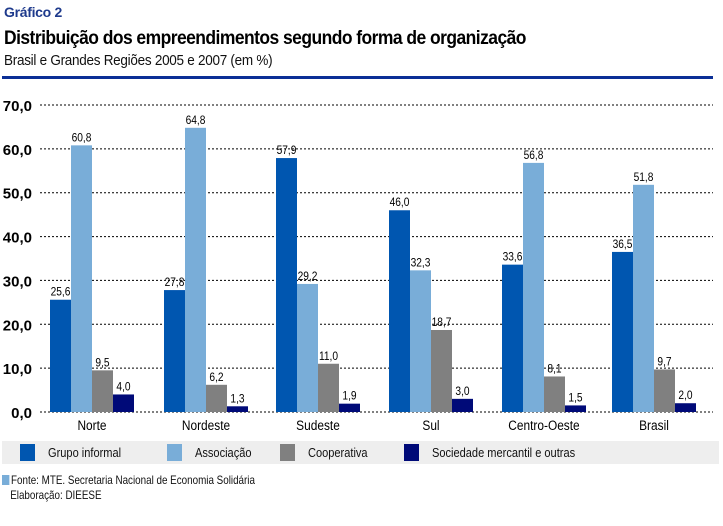  I want to click on y-tick-label: 50,0, so click(17, 194).